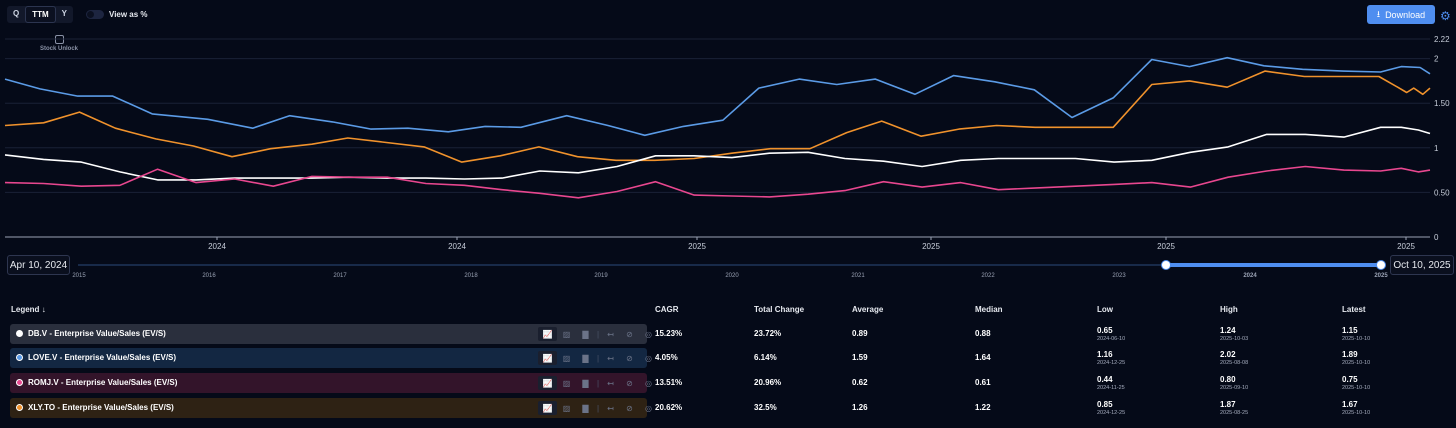  Describe the element at coordinates (79, 276) in the screenshot. I see `range-year-label: 2015` at that location.